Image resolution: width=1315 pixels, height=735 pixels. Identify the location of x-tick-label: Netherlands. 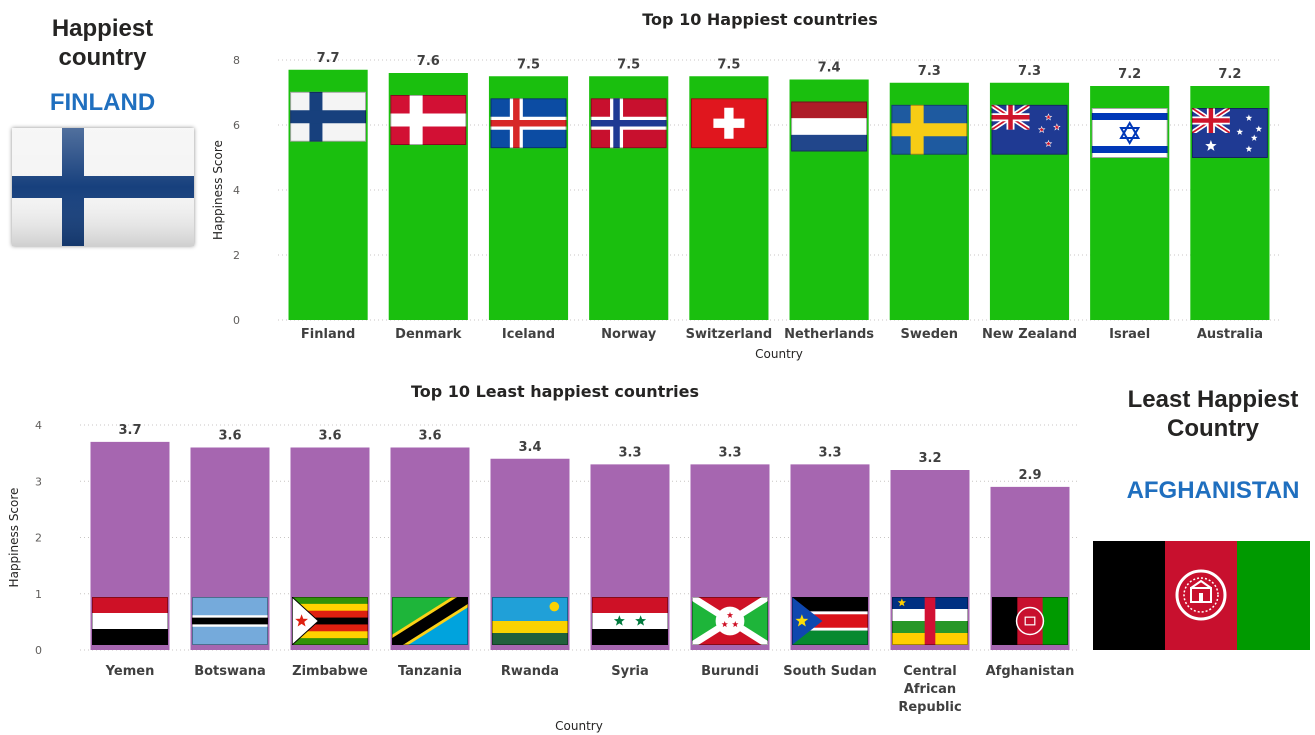
(829, 334).